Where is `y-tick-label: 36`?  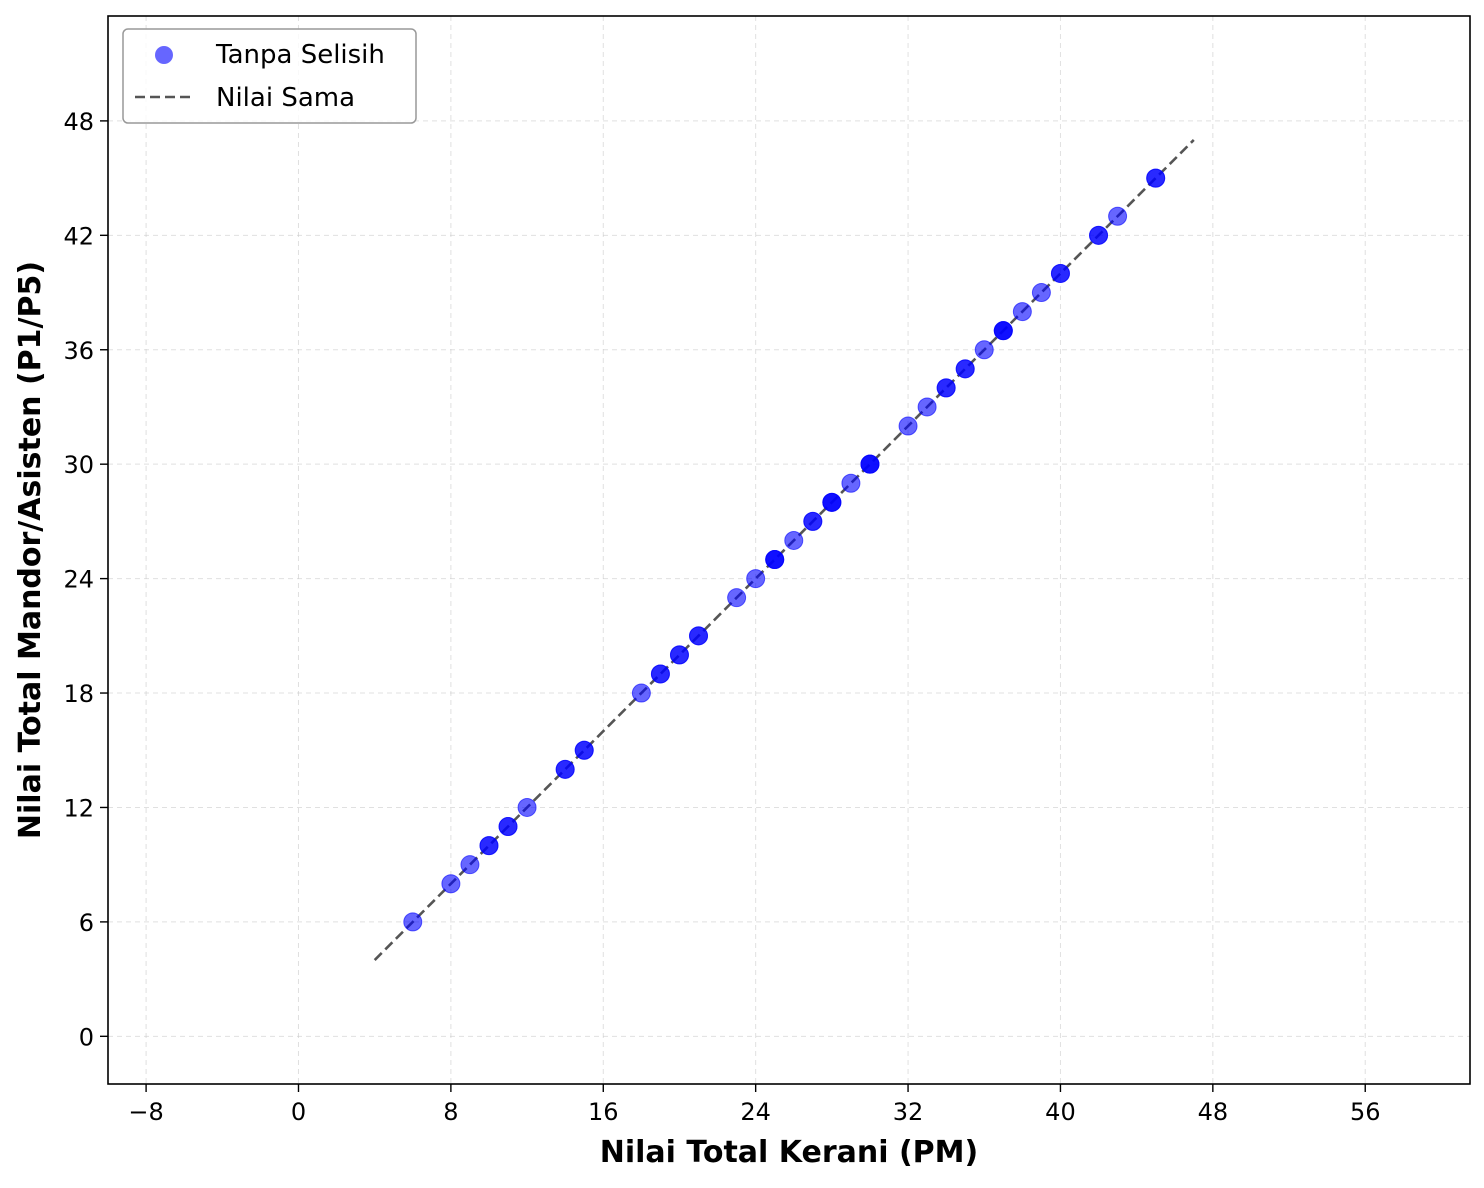
y-tick-label: 36 is located at coordinates (78, 351).